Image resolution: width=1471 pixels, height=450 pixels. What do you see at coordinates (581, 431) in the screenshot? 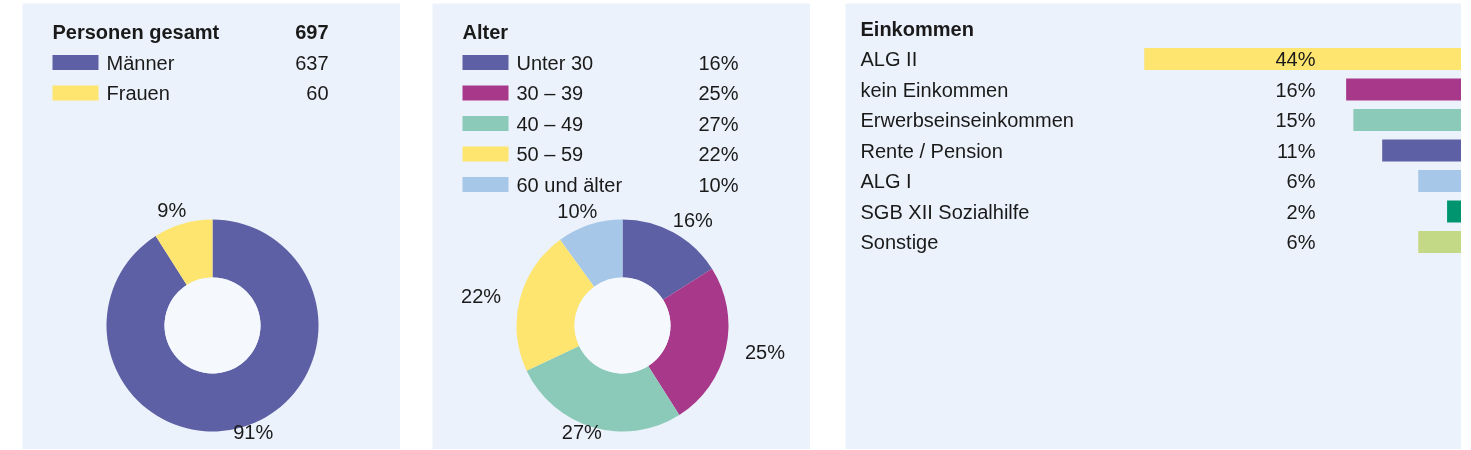
I see `data-label: 27%` at bounding box center [581, 431].